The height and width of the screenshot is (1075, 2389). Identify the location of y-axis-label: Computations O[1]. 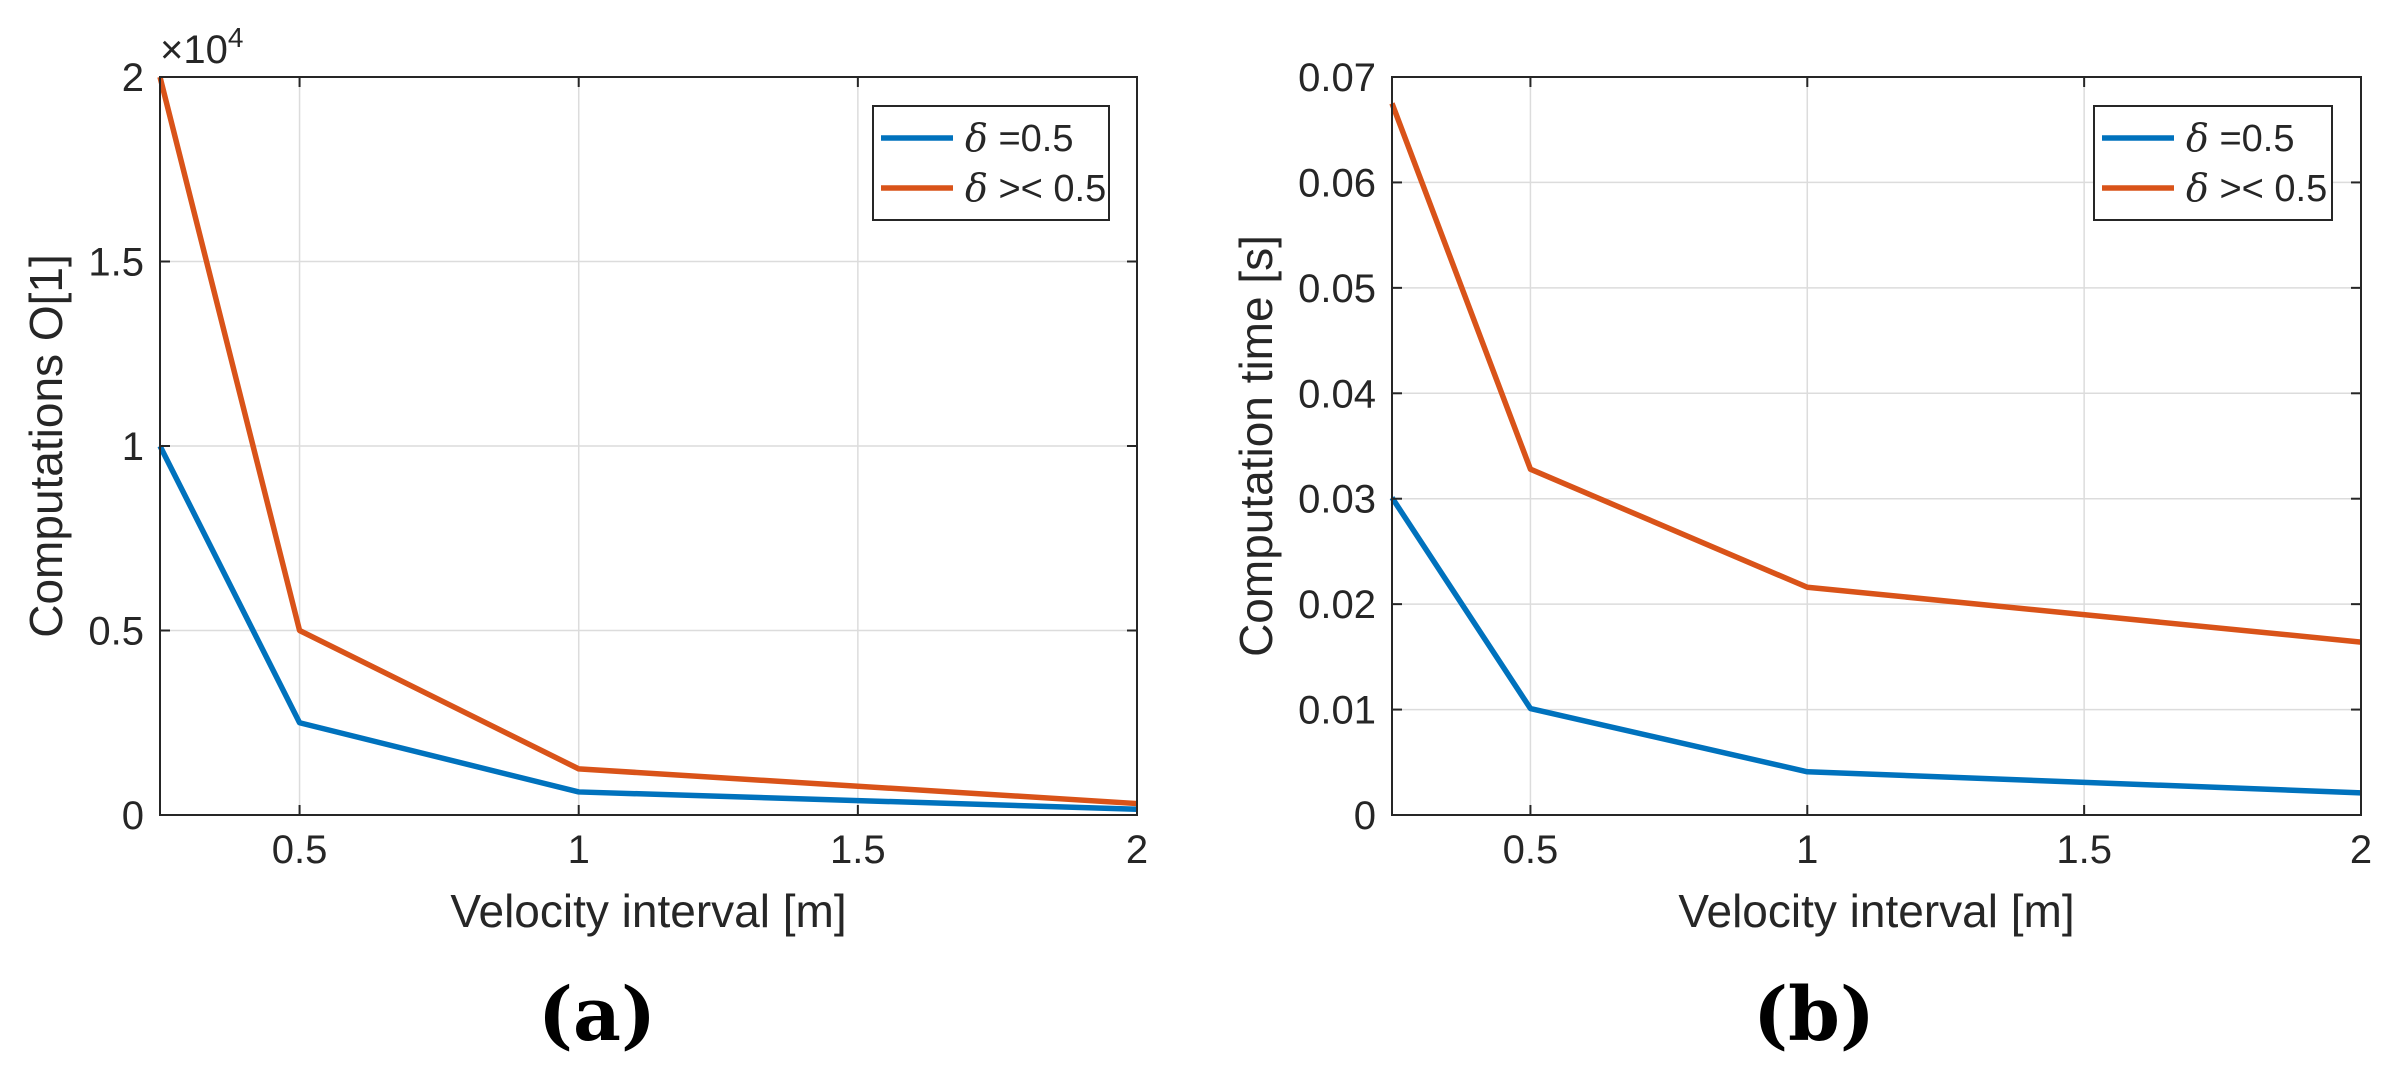
(46, 446).